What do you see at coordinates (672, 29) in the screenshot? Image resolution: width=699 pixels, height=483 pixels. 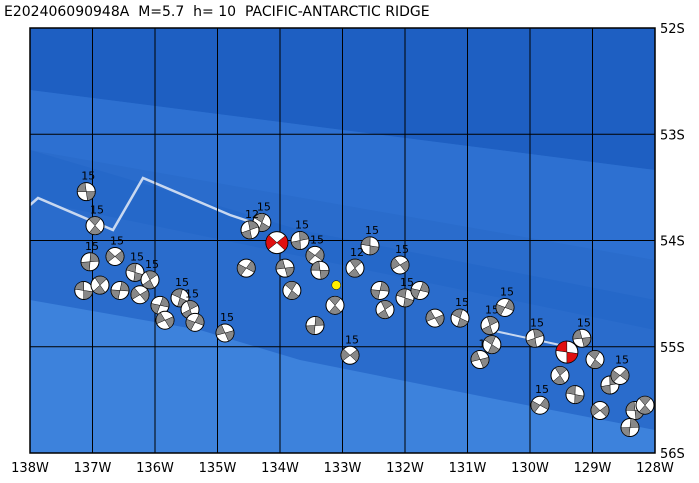 I see `y-tick-label: 52S` at bounding box center [672, 29].